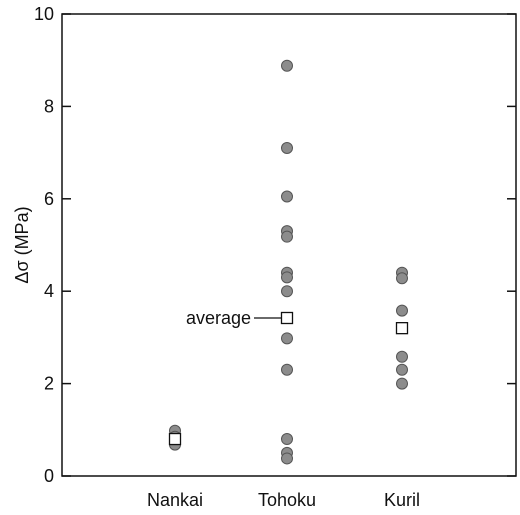  I want to click on y-tick-label-4: 4, so click(49, 291).